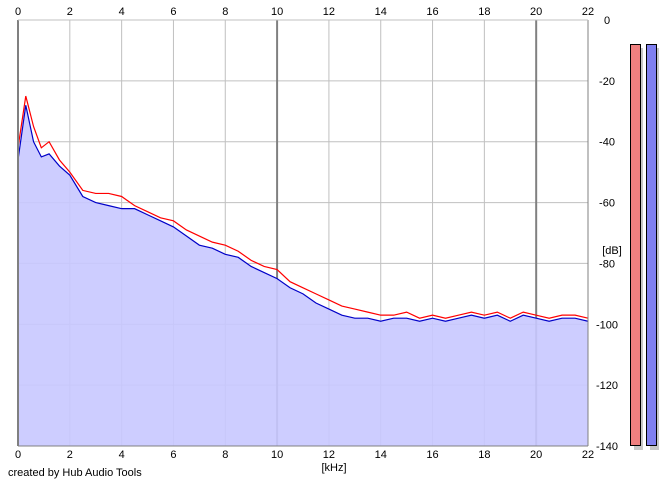 The image size is (670, 486). Describe the element at coordinates (277, 12) in the screenshot. I see `x-tick-label-top: 10` at that location.